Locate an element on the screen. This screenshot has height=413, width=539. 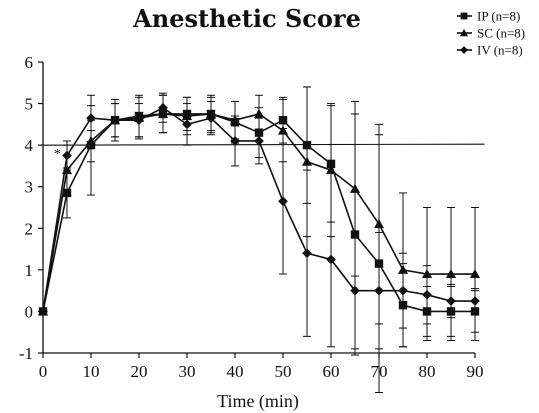
y-tick-label: 3 is located at coordinates (29, 187).